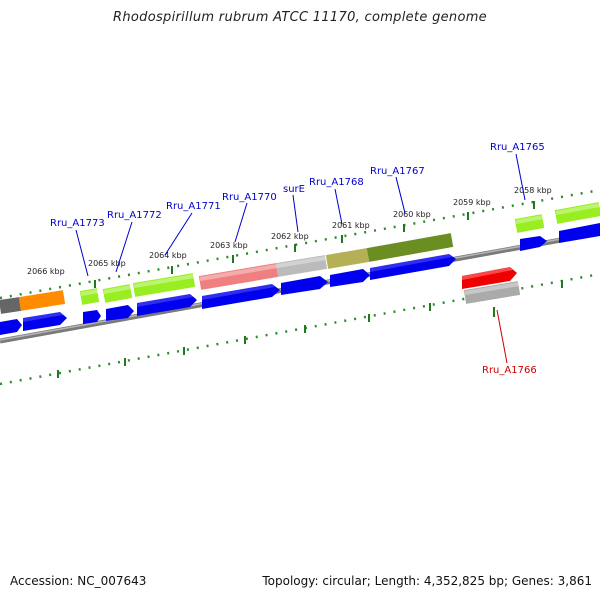 The image size is (600, 600). What do you see at coordinates (509, 370) in the screenshot?
I see `gene-label-rru-a1766: Rru_A1766` at bounding box center [509, 370].